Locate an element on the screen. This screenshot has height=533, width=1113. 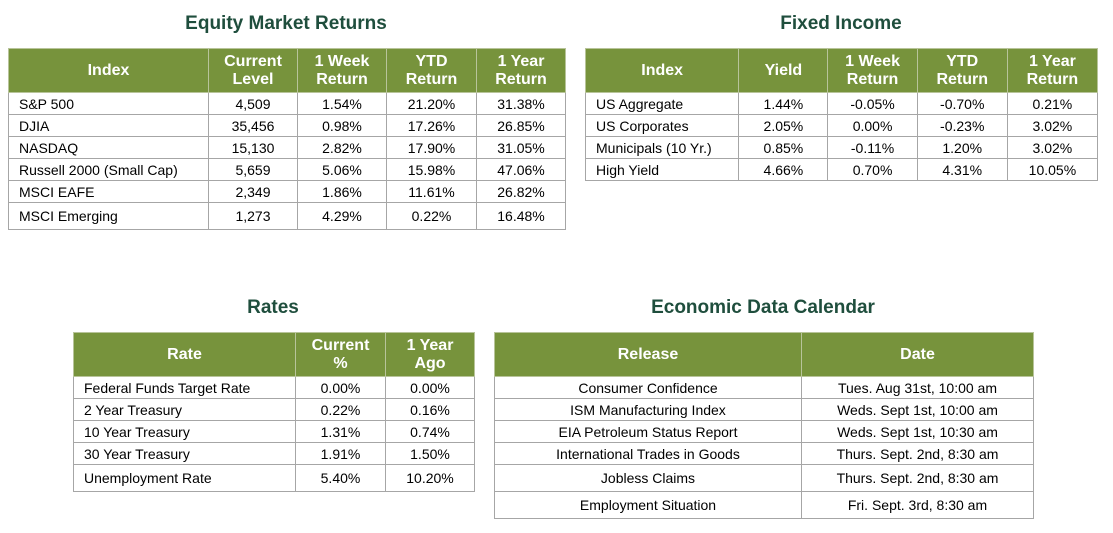
fixed-header-1-week-return: 1 Week Return is located at coordinates (872, 70).